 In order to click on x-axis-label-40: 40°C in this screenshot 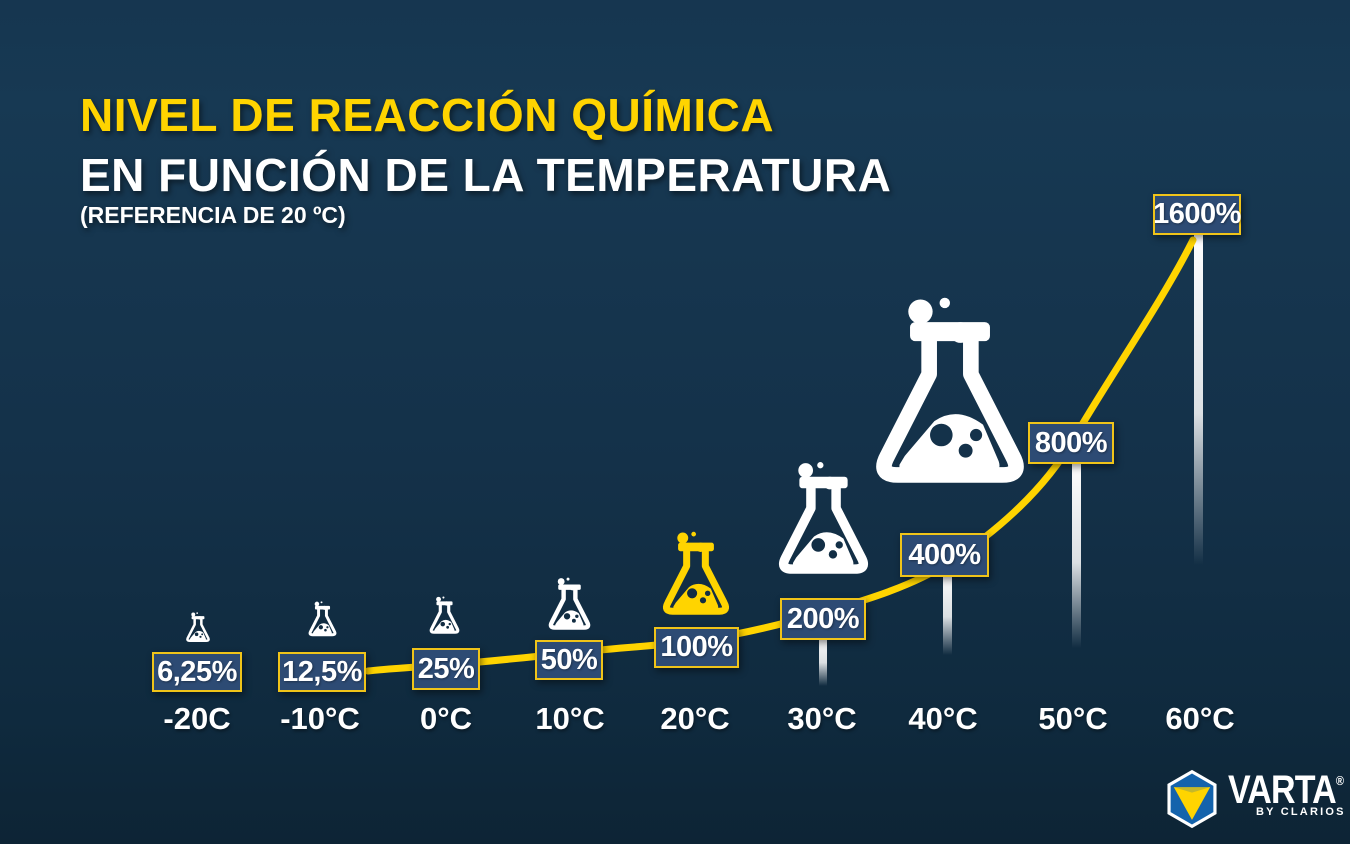, I will do `click(943, 718)`.